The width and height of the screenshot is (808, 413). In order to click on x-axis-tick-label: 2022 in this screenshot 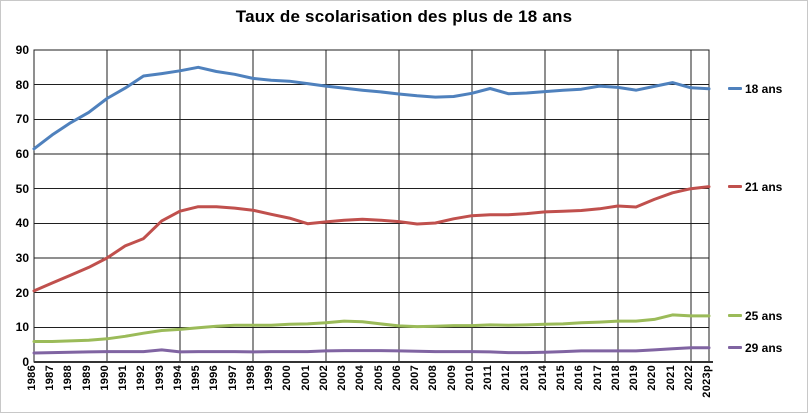, I will do `click(688, 378)`.